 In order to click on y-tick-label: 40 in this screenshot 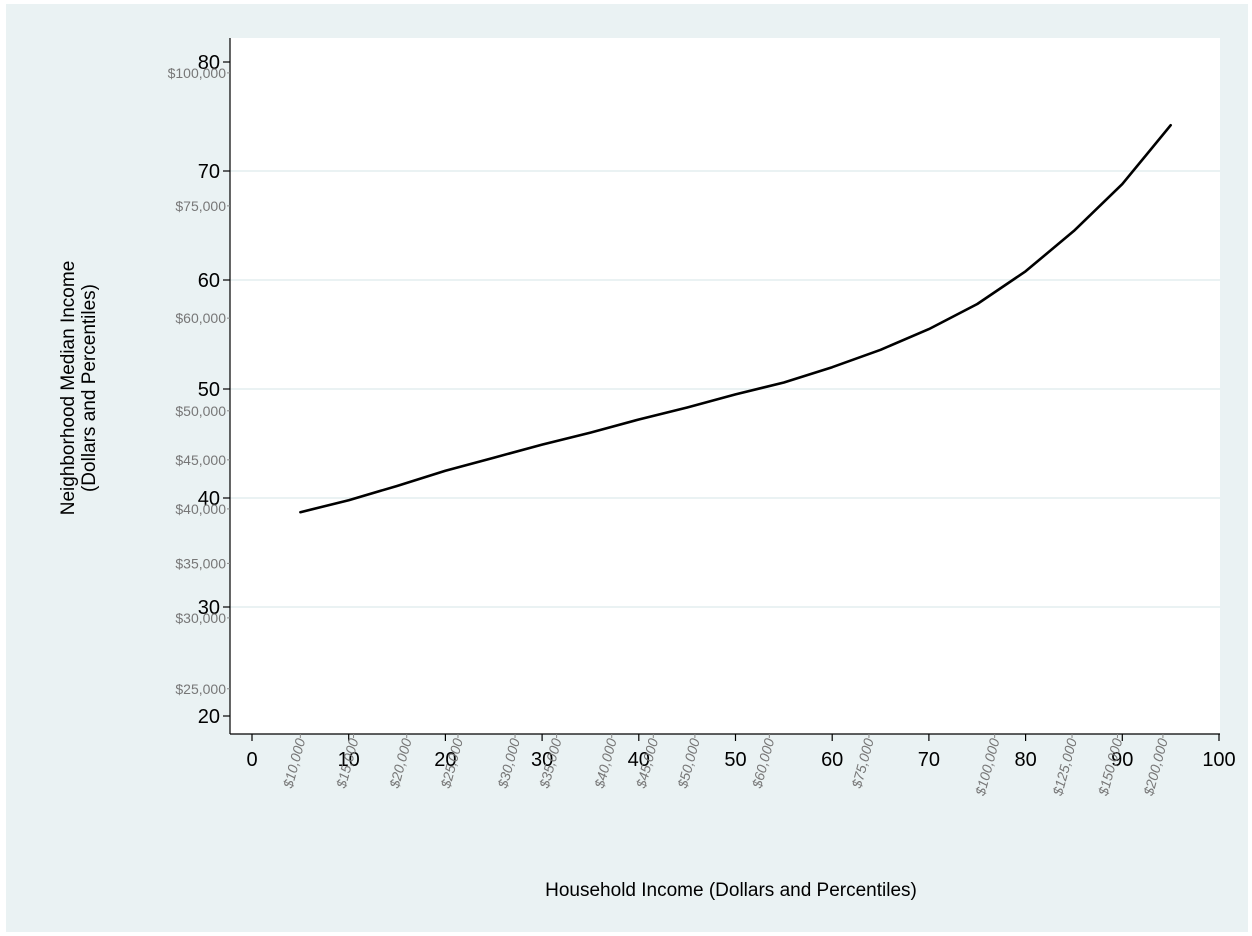, I will do `click(209, 499)`.